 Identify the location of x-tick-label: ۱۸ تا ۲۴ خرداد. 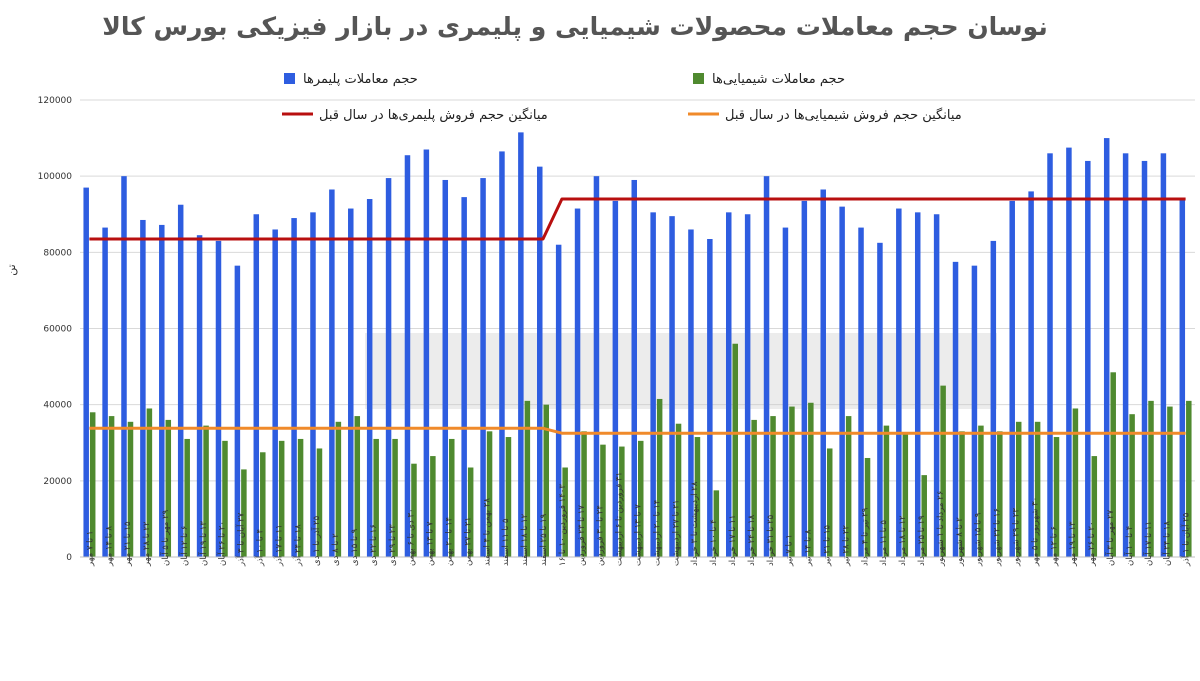
(752, 540).